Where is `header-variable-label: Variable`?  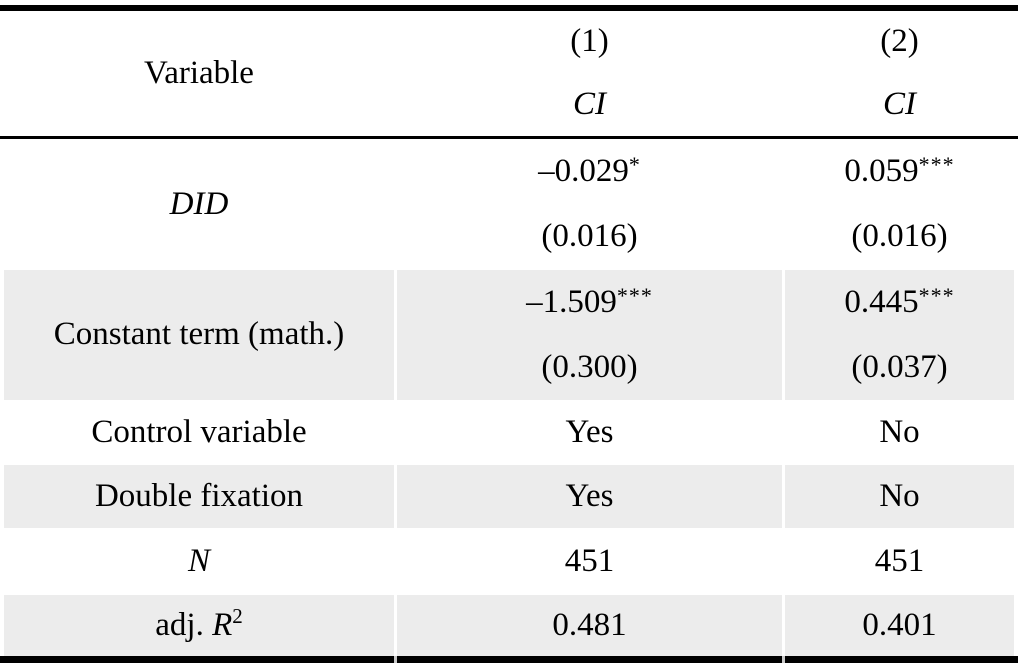 header-variable-label: Variable is located at coordinates (199, 72).